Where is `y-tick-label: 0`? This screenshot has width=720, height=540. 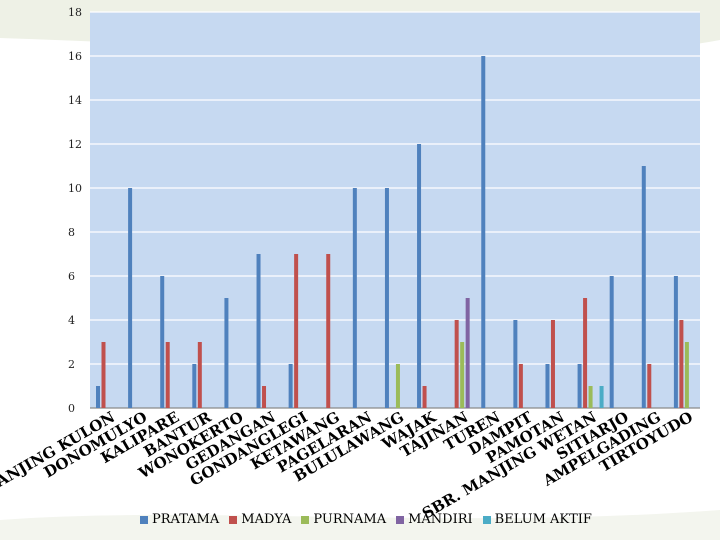 y-tick-label: 0 is located at coordinates (71, 408).